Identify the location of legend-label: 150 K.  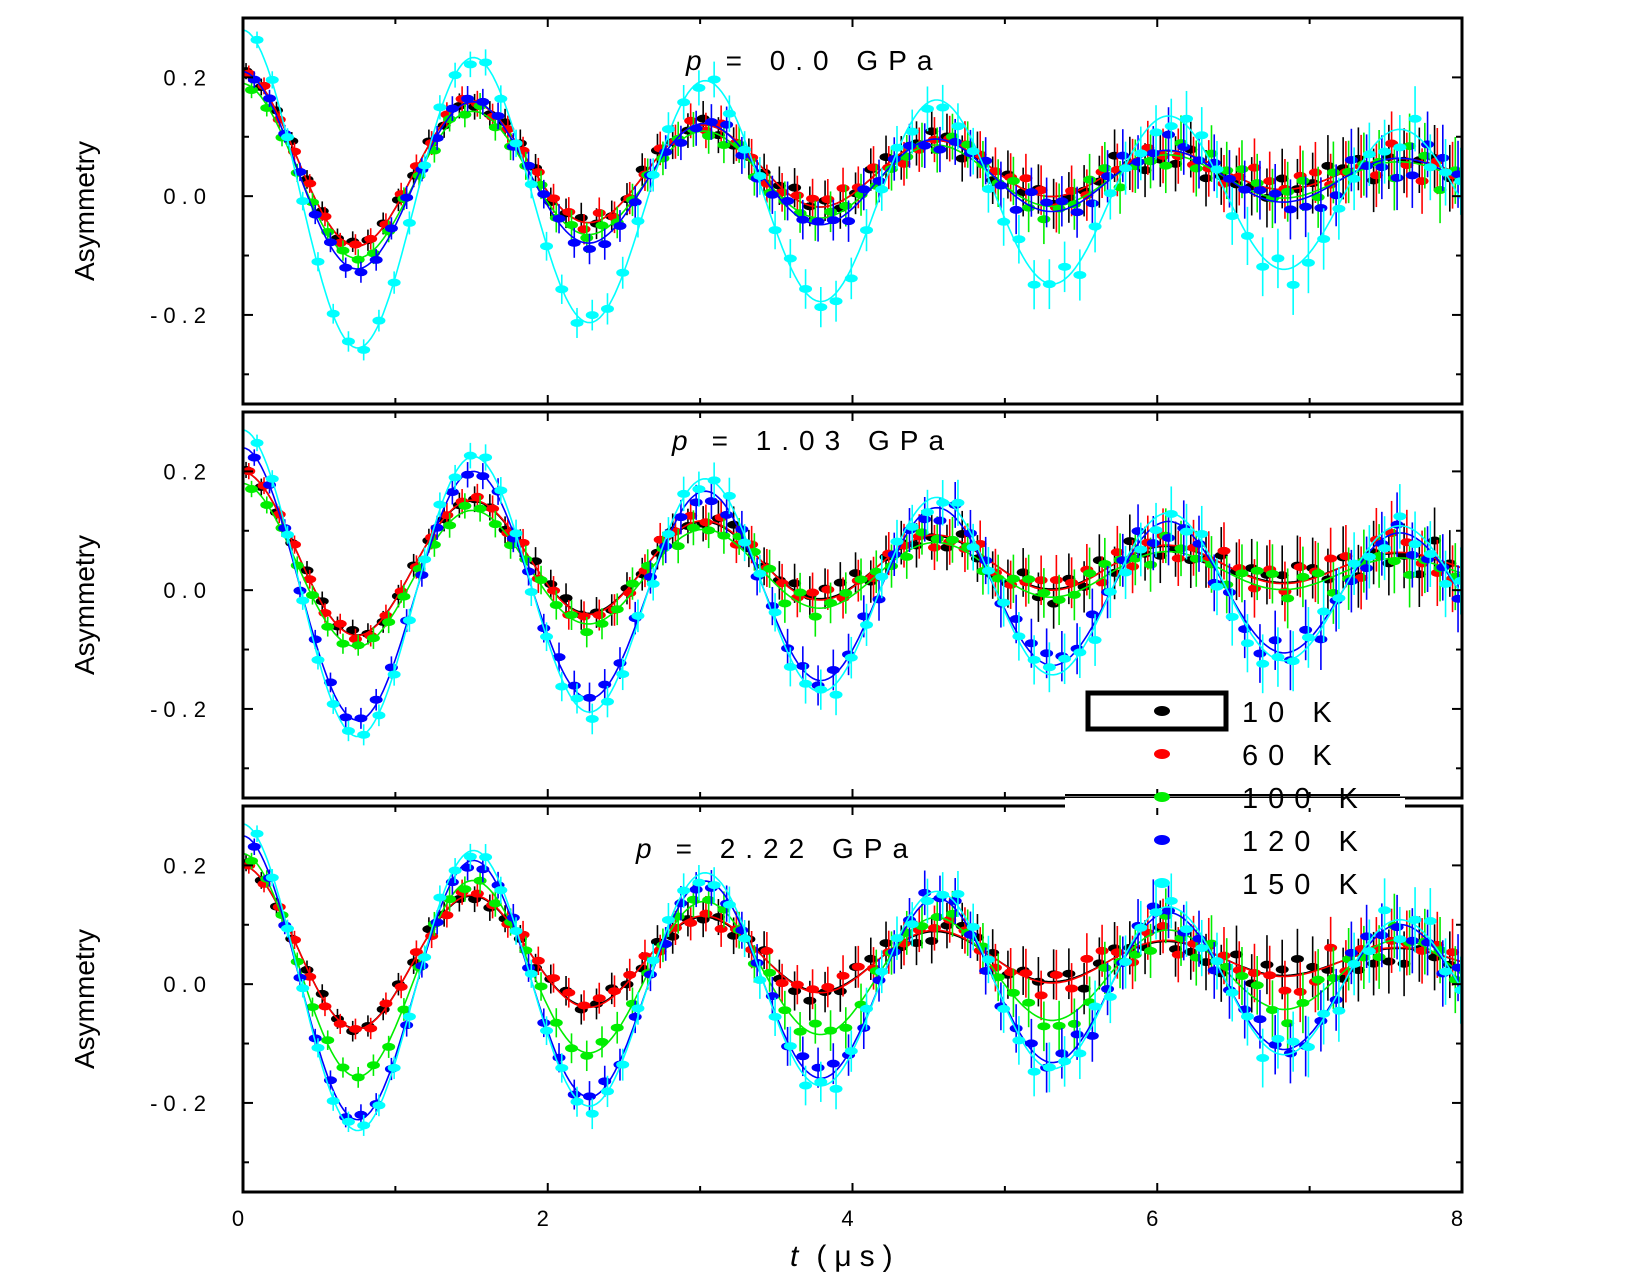
(1305, 885).